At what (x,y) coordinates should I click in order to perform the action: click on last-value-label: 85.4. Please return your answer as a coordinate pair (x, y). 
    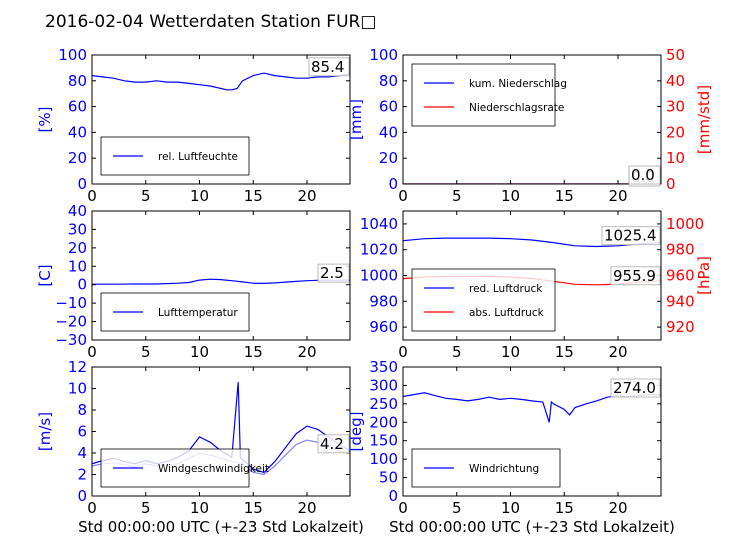
    Looking at the image, I should click on (327, 67).